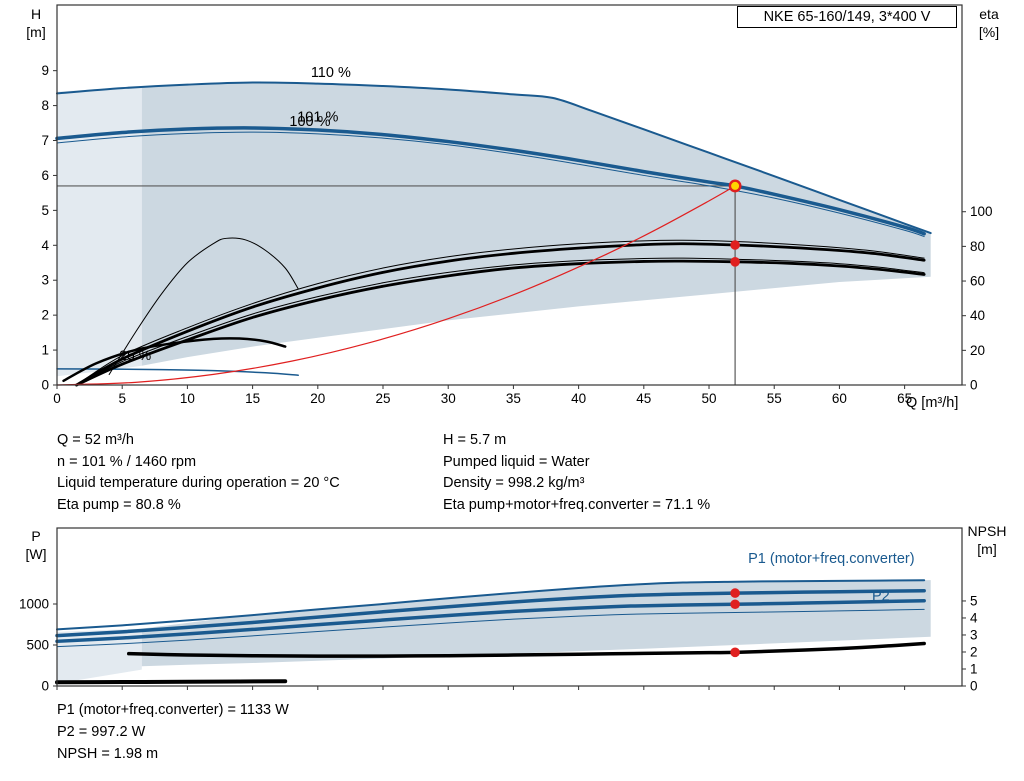 The width and height of the screenshot is (1024, 781). What do you see at coordinates (36, 536) in the screenshot?
I see `p-axis-name: P` at bounding box center [36, 536].